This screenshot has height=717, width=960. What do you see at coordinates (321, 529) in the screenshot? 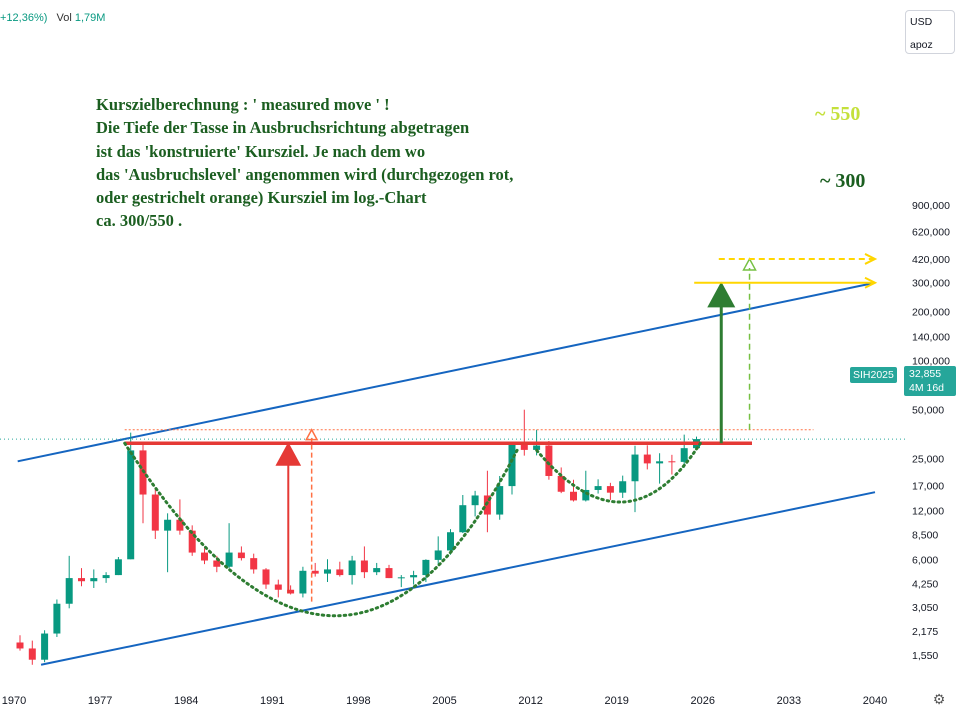
I see `cup-left-arc` at bounding box center [321, 529].